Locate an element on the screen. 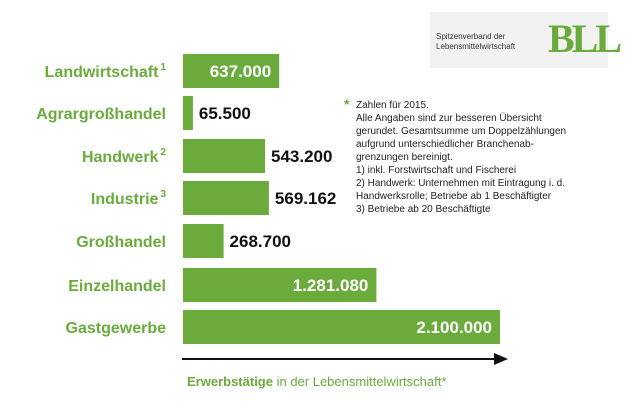  footnote-line-1: Alle Angaben sind zur besseren Übersicht is located at coordinates (449, 118).